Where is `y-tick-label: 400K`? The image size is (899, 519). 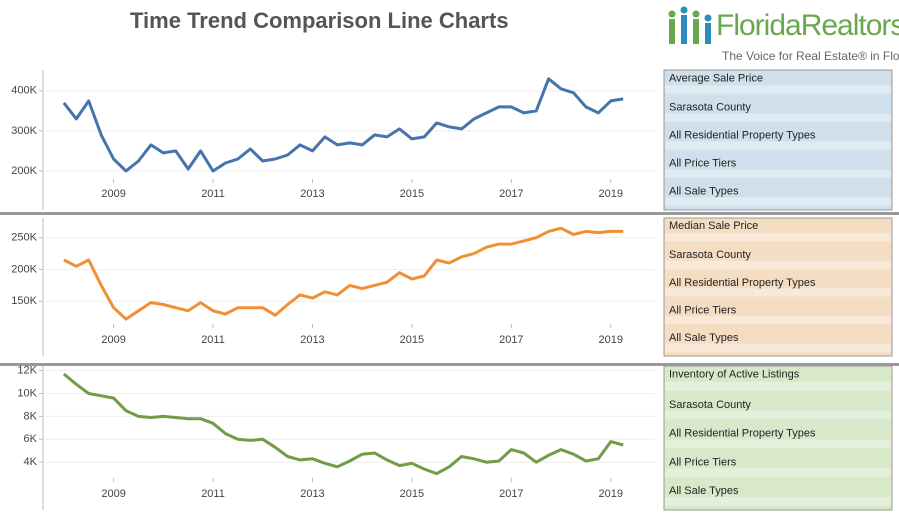
y-tick-label: 400K is located at coordinates (24, 91).